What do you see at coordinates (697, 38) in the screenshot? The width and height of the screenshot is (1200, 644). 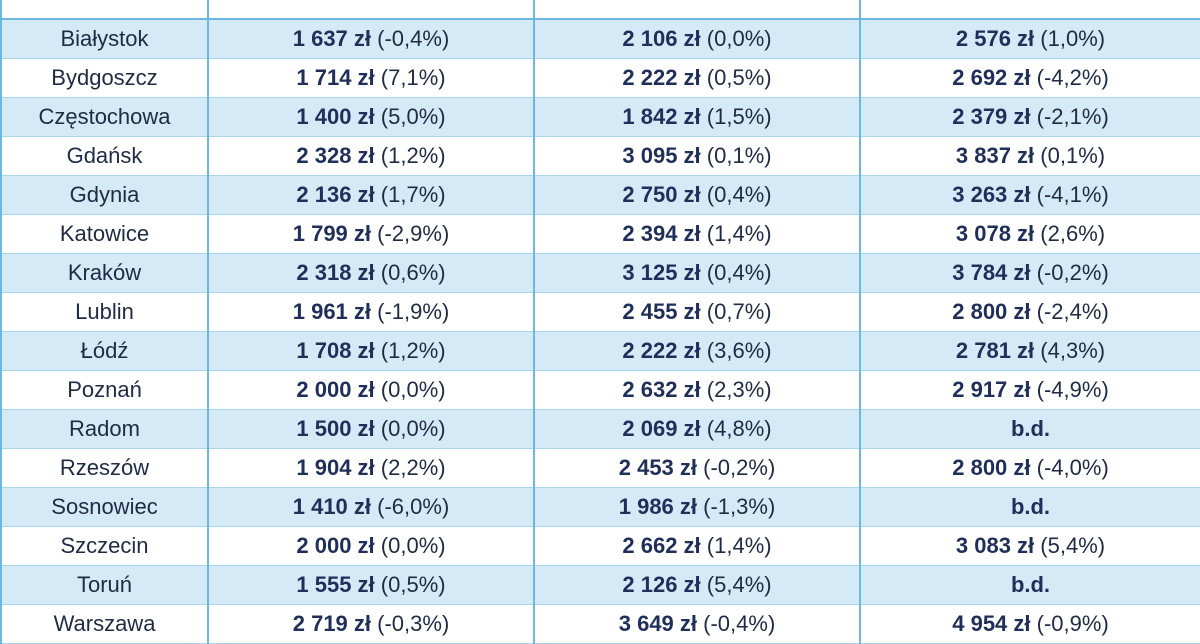 I see `price-cell-col2: 2 106 zł (0,0%)` at bounding box center [697, 38].